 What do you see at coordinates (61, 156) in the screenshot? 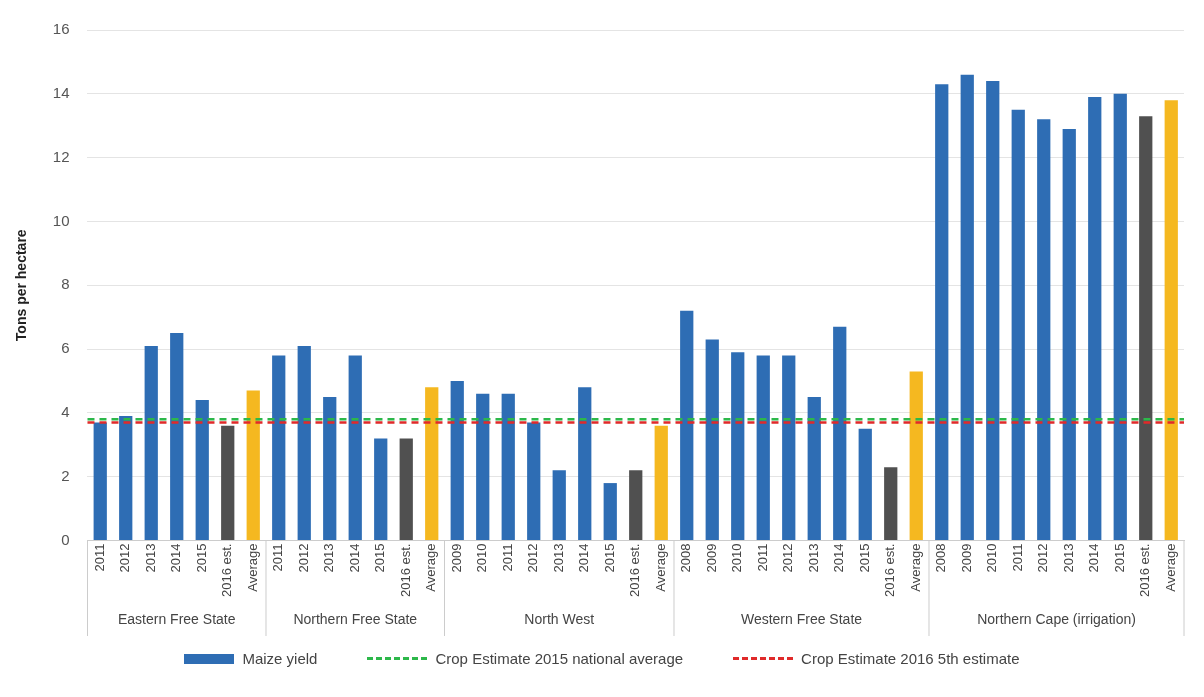
I see `y-tick-label: 12` at bounding box center [61, 156].